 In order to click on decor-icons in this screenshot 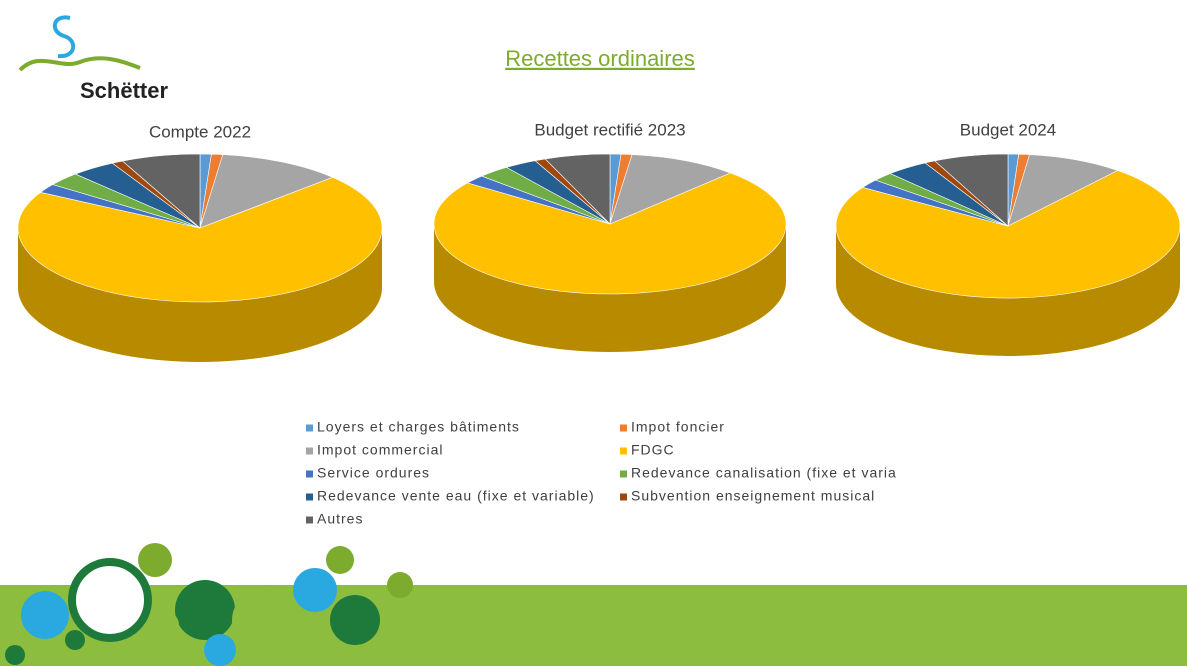, I will do `click(209, 604)`.